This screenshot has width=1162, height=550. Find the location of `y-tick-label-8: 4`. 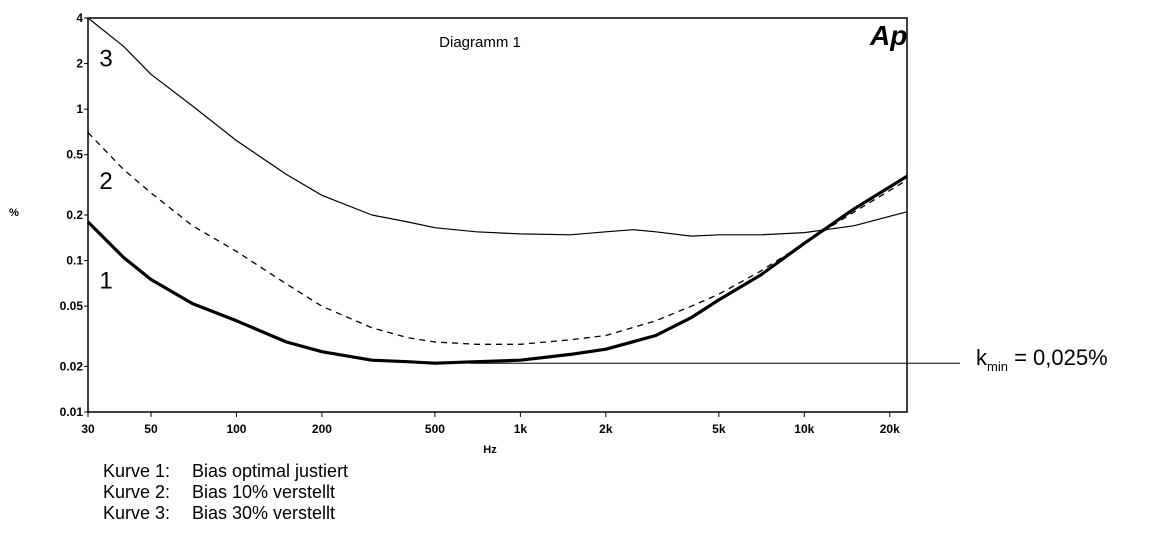

y-tick-label-8: 4 is located at coordinates (79, 18).